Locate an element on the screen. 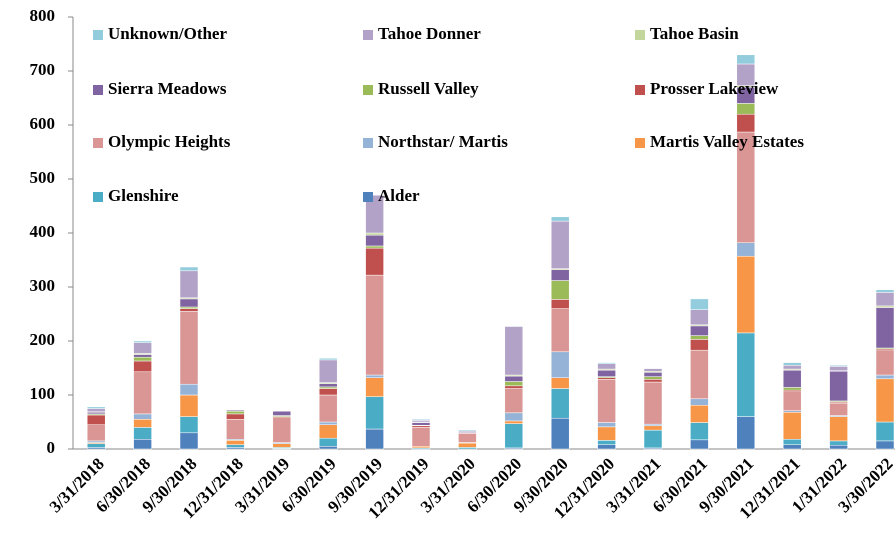  legend-label: Martis Valley Estates is located at coordinates (727, 141).